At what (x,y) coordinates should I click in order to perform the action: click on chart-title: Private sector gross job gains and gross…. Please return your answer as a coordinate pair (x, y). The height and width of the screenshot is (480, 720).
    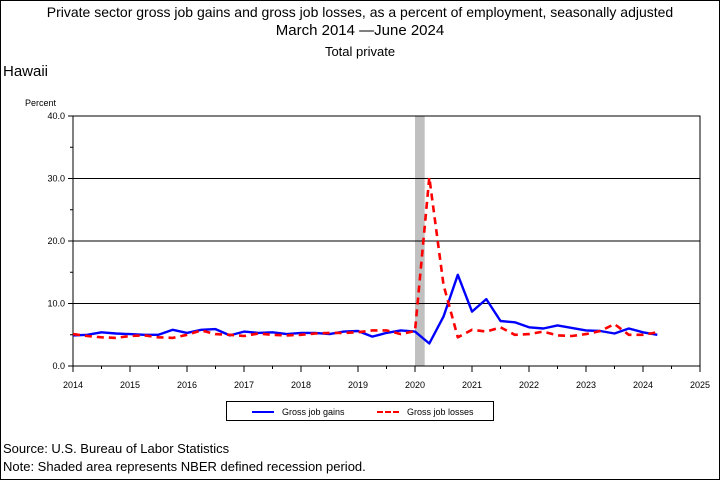
    Looking at the image, I should click on (360, 12).